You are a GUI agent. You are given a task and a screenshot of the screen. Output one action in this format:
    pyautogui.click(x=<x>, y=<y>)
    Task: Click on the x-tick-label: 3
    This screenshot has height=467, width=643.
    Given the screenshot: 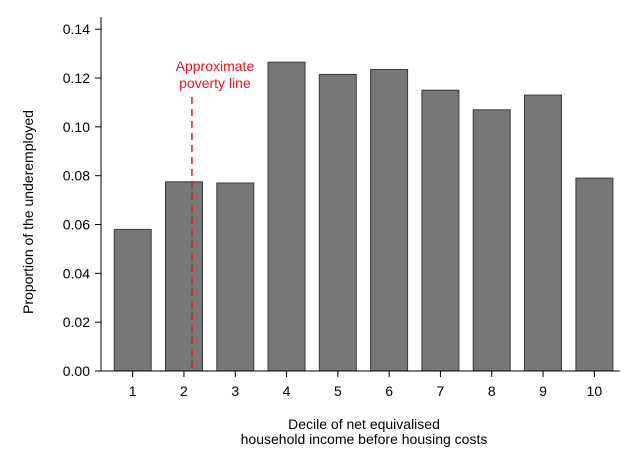 What is the action you would take?
    pyautogui.click(x=235, y=391)
    